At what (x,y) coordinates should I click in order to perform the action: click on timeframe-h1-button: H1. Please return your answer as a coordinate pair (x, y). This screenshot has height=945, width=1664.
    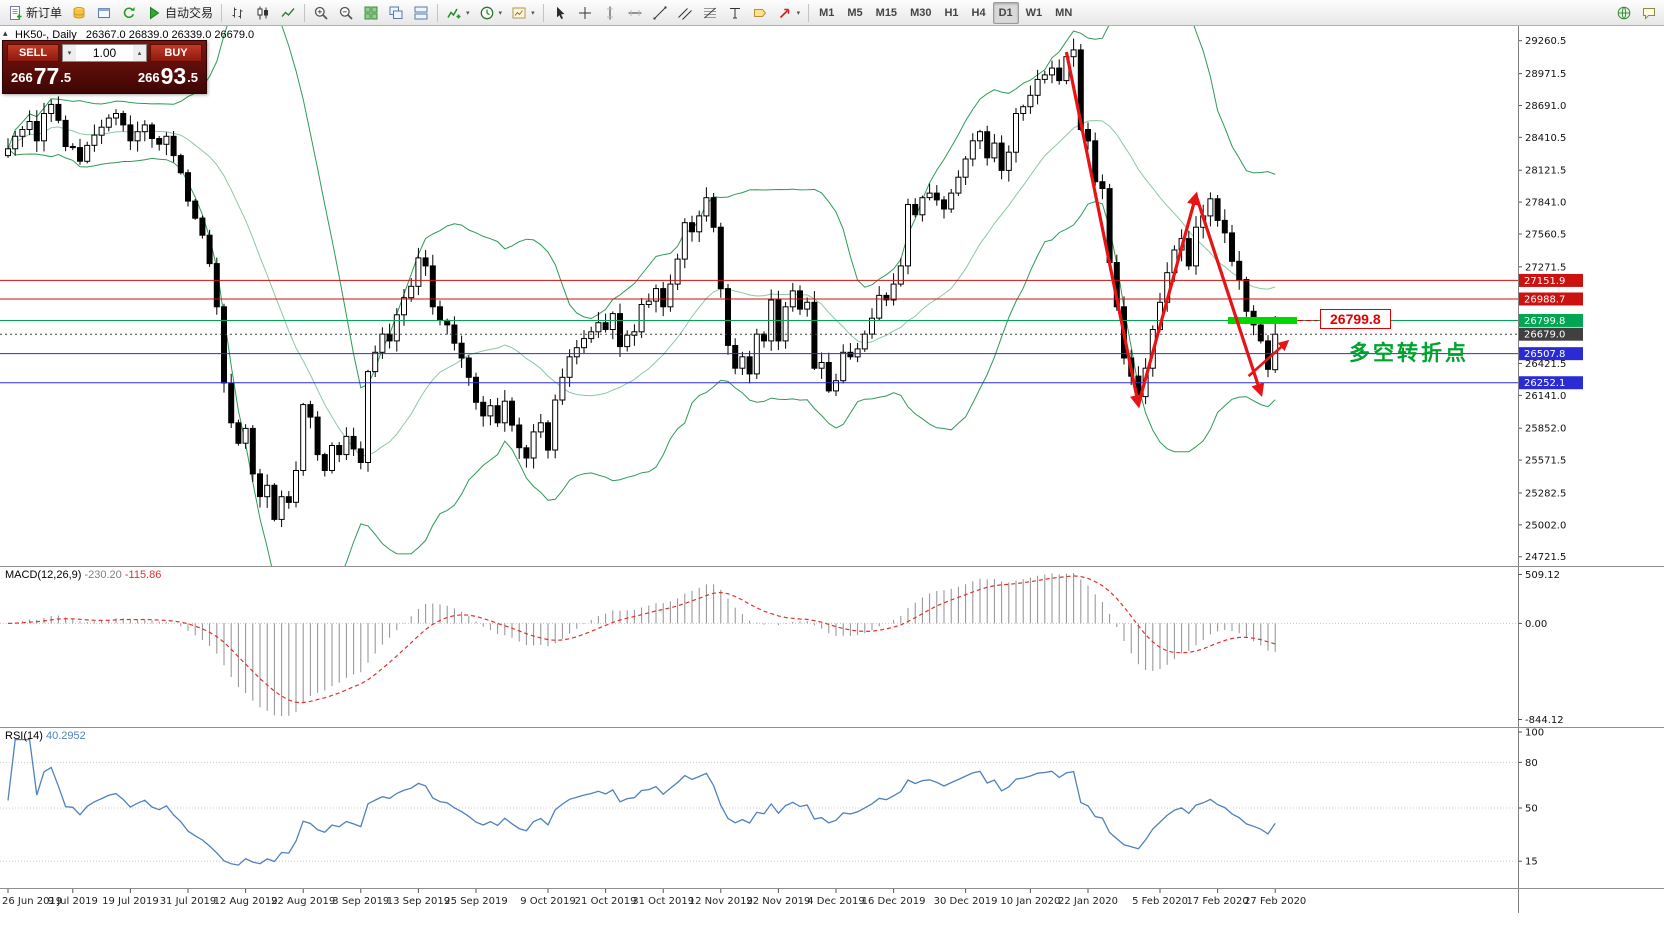
    Looking at the image, I should click on (951, 13).